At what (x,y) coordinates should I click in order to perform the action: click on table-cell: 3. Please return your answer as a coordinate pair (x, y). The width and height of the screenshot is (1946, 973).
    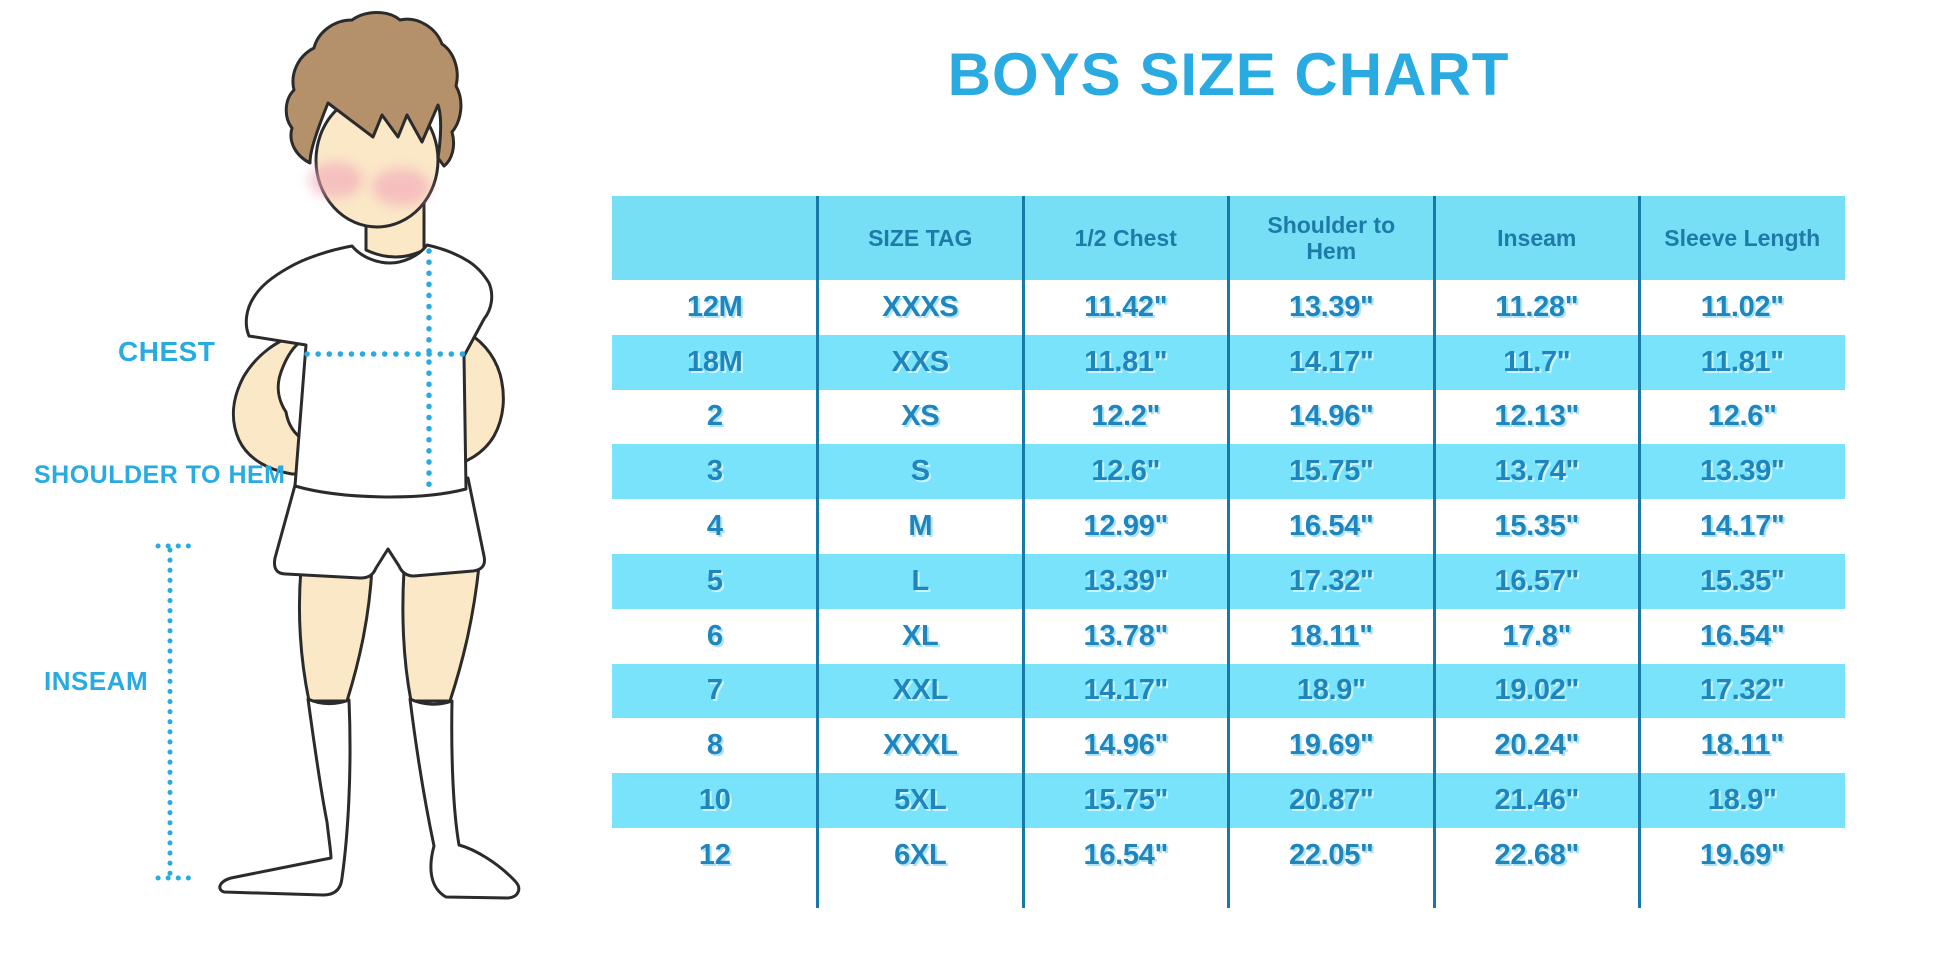
    Looking at the image, I should click on (714, 471).